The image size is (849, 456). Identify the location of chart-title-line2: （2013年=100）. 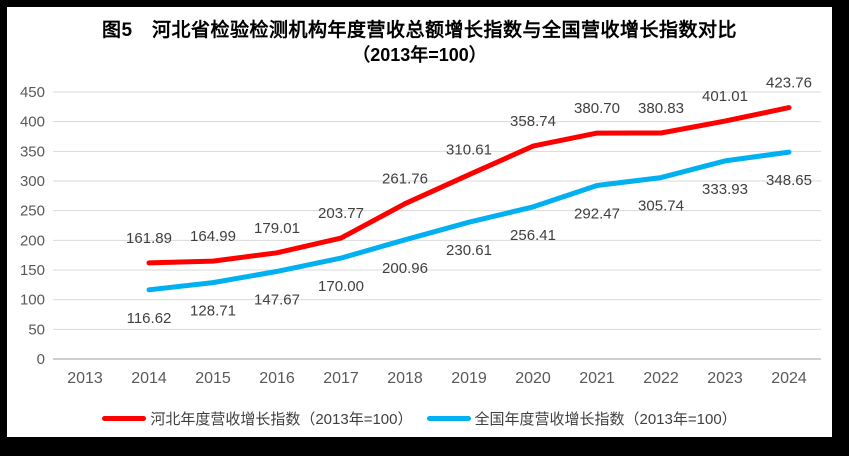
(419, 54).